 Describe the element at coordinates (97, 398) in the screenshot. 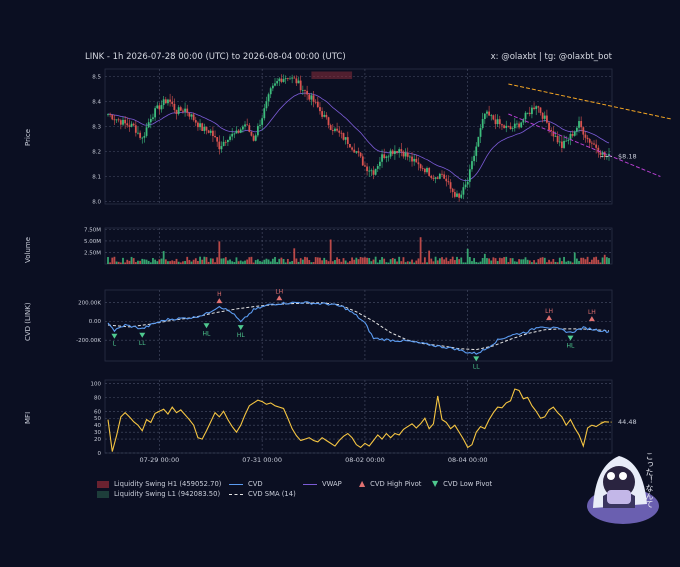

I see `mfi-tick-label: 80` at that location.